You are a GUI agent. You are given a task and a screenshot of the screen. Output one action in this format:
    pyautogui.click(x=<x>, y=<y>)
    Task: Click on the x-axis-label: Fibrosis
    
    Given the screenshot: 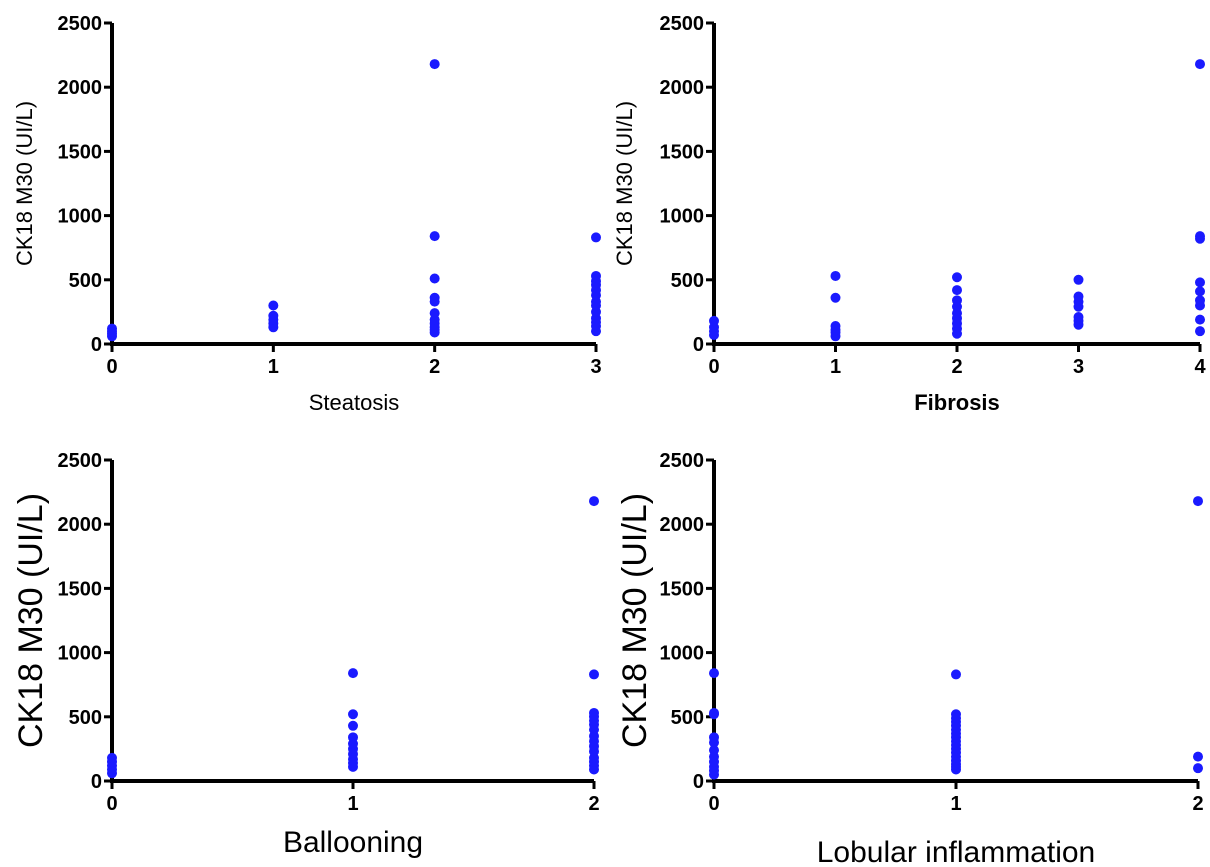 What is the action you would take?
    pyautogui.click(x=957, y=402)
    